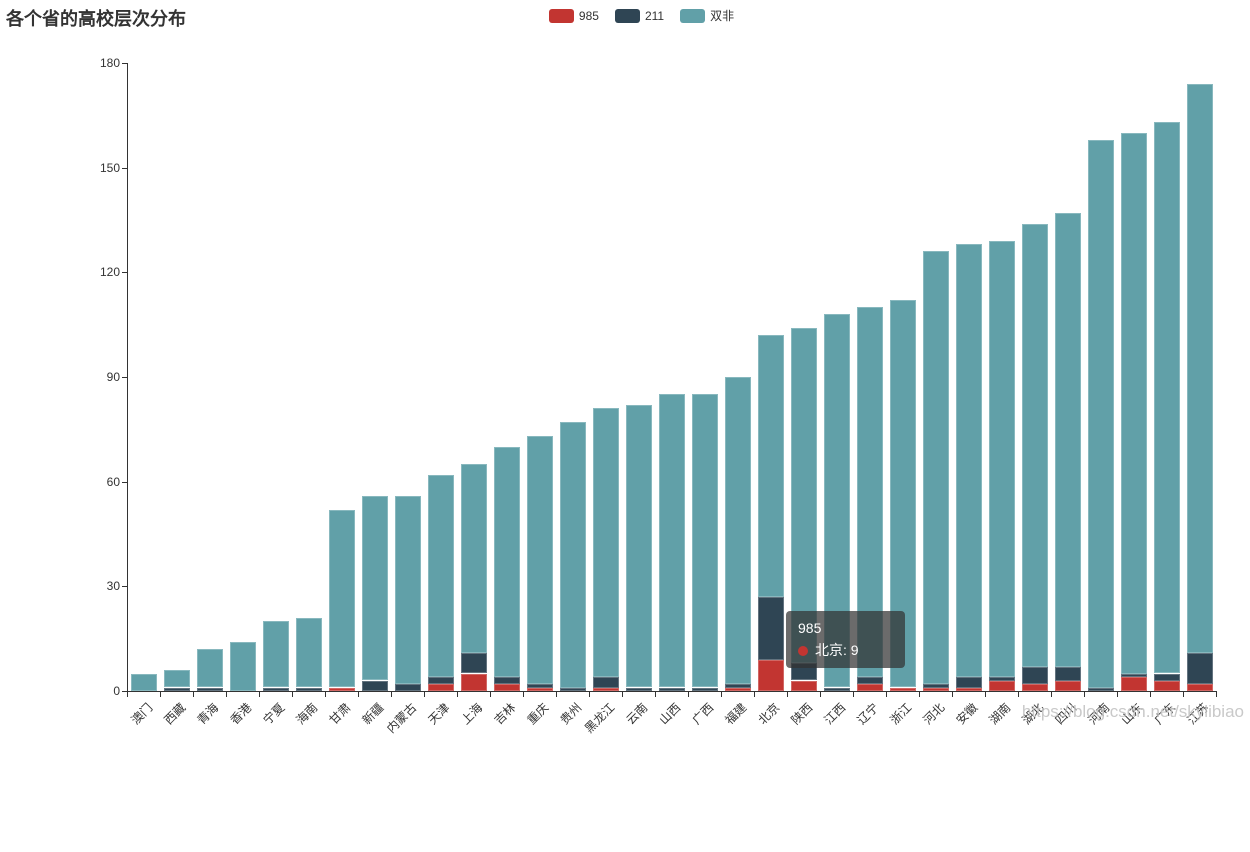 The width and height of the screenshot is (1250, 852). What do you see at coordinates (671, 689) in the screenshot?
I see `bar-segment-211-山西` at bounding box center [671, 689].